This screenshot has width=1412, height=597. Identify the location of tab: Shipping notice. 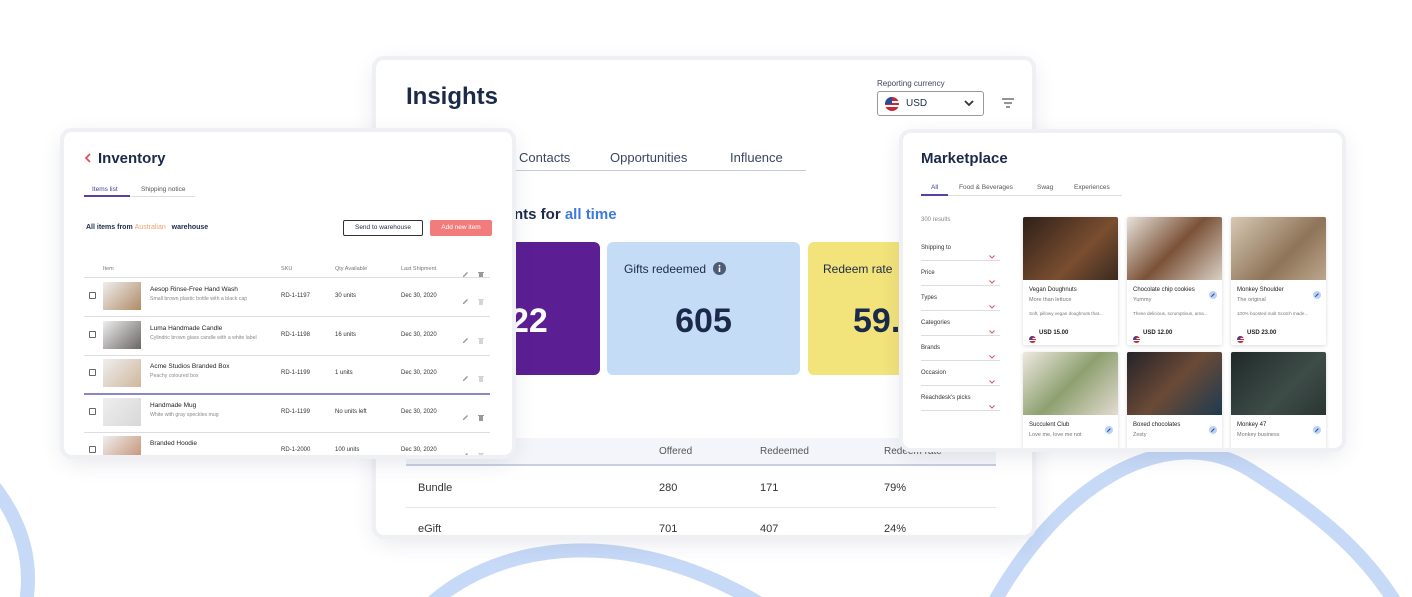
(163, 189).